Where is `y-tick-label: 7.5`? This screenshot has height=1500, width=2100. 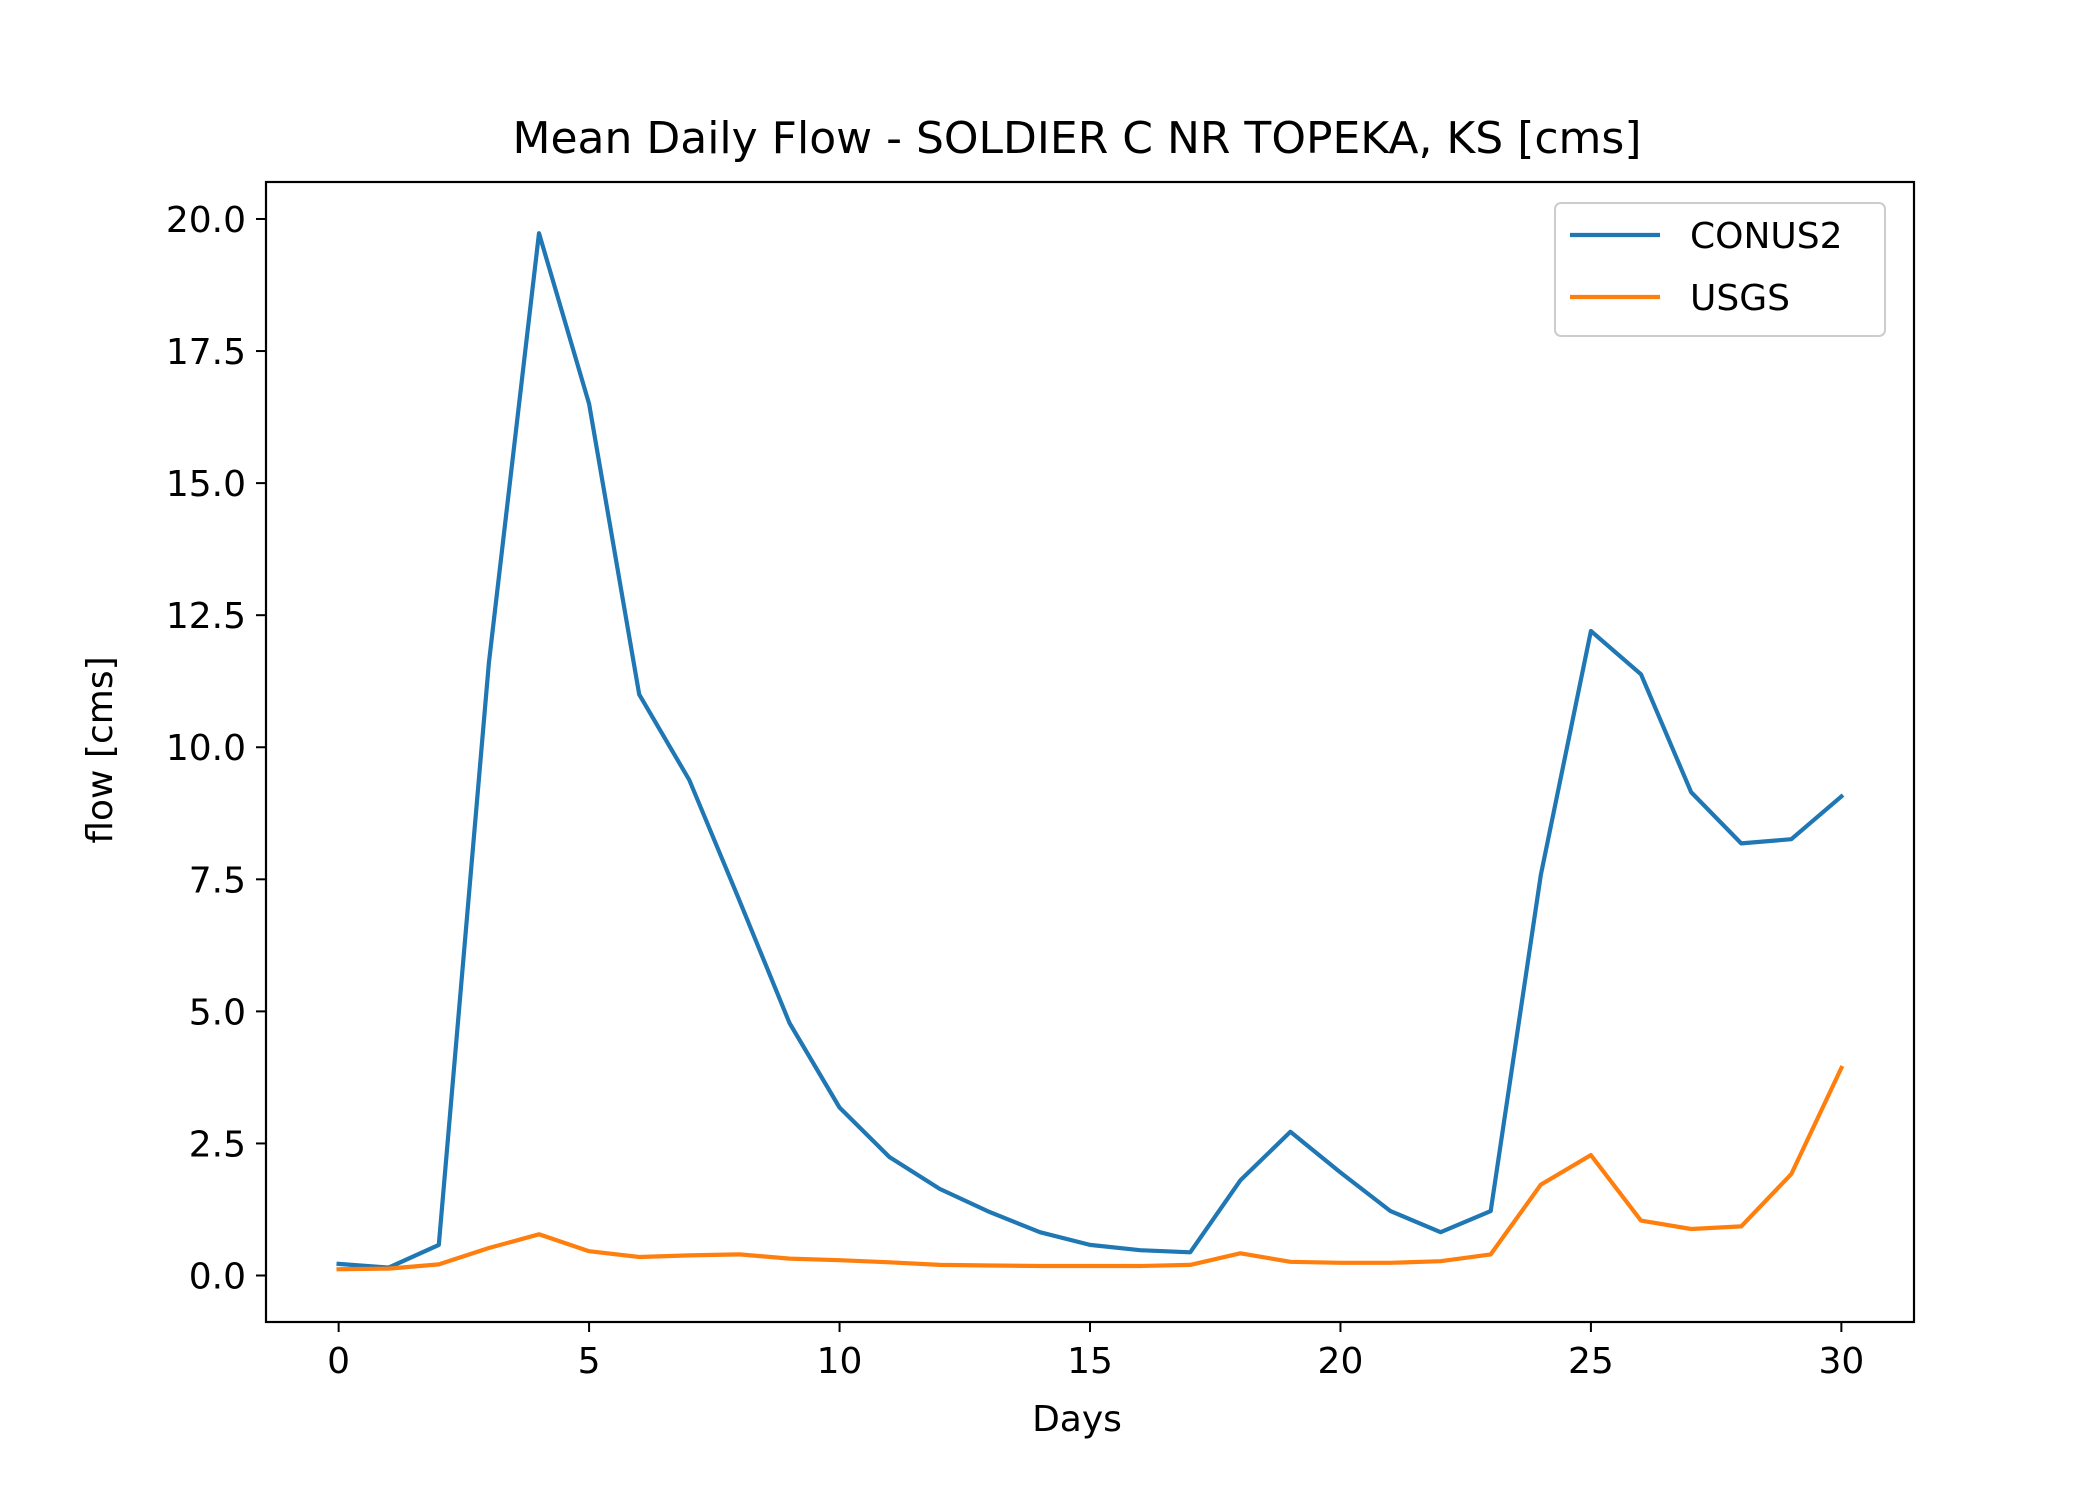
y-tick-label: 7.5 is located at coordinates (217, 880).